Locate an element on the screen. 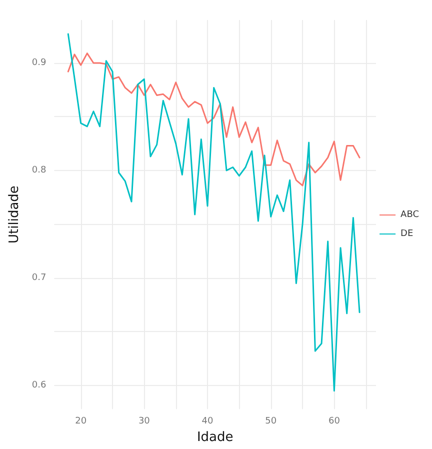  x-axis-title: Idade is located at coordinates (215, 437).